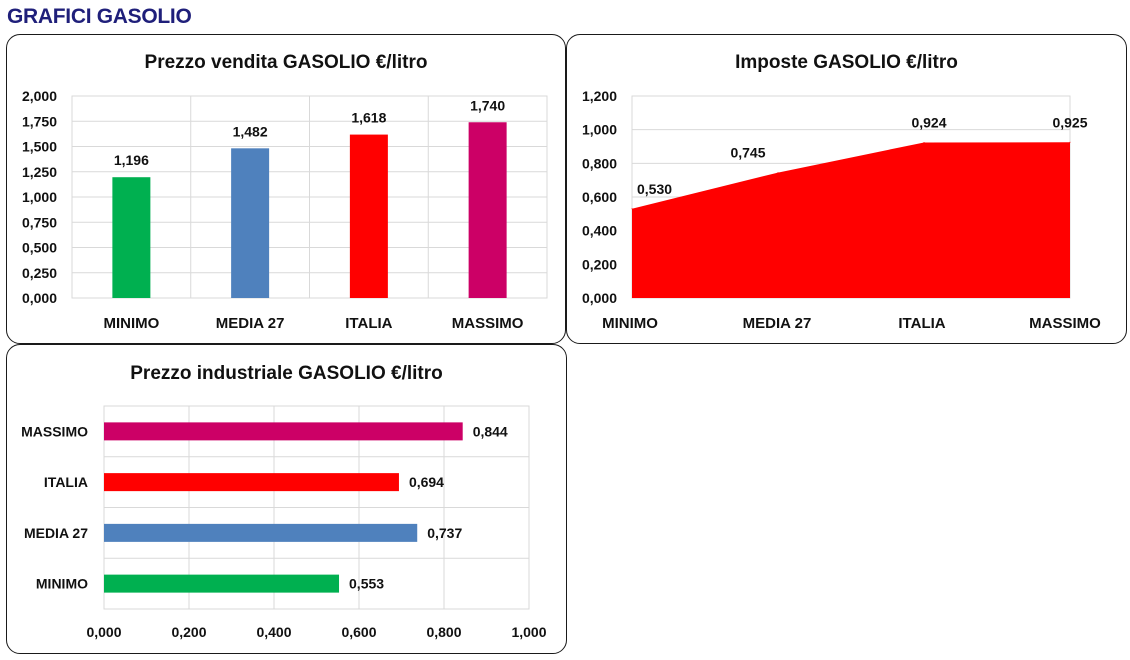  What do you see at coordinates (286, 373) in the screenshot?
I see `chart-title-industrial-price: Prezzo industriale GASOLIO €/litro` at bounding box center [286, 373].